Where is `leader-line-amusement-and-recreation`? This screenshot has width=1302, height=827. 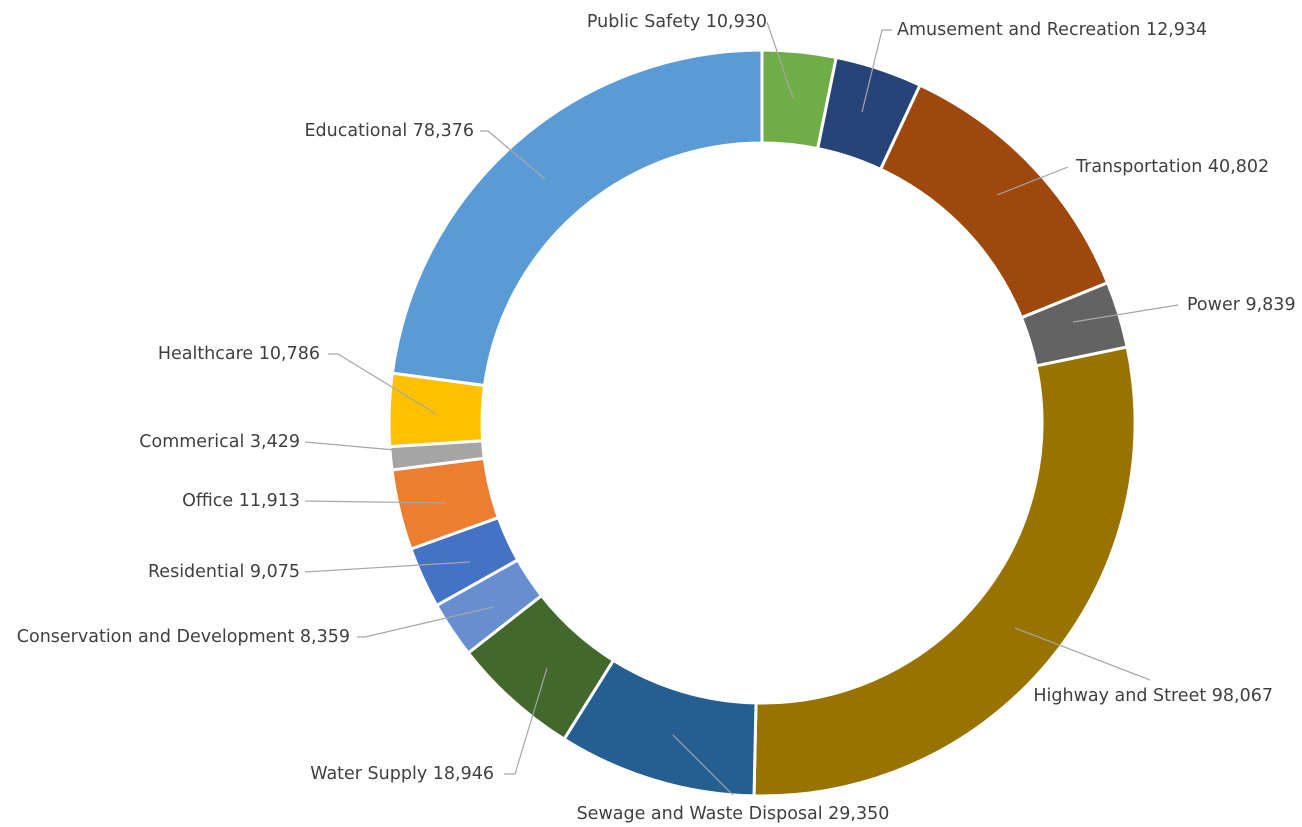 leader-line-amusement-and-recreation is located at coordinates (876, 71).